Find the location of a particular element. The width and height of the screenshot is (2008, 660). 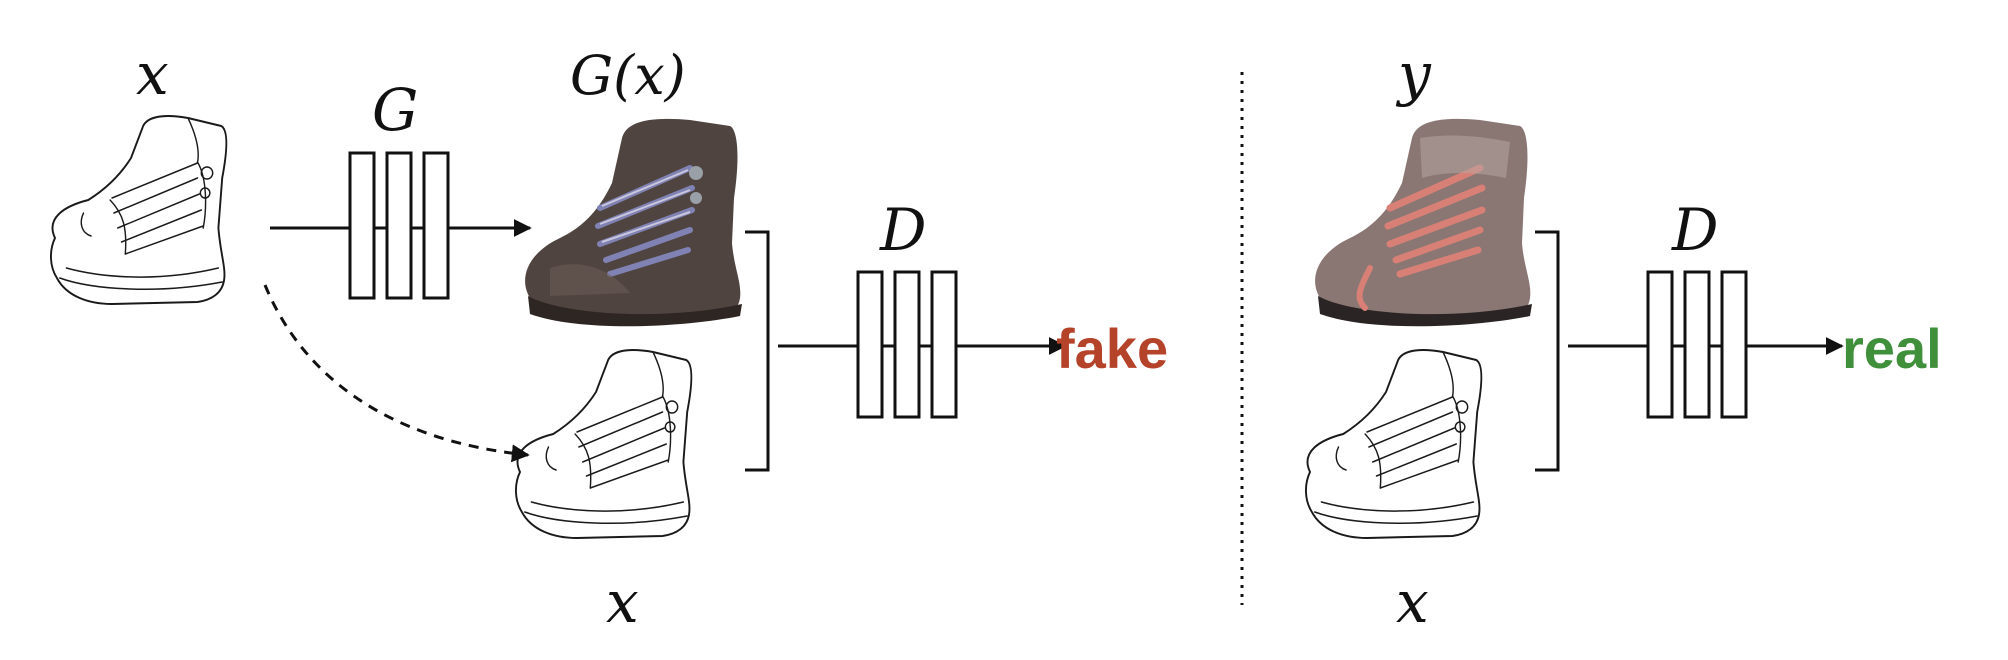

right-discriminator-label: D is located at coordinates (1695, 230).